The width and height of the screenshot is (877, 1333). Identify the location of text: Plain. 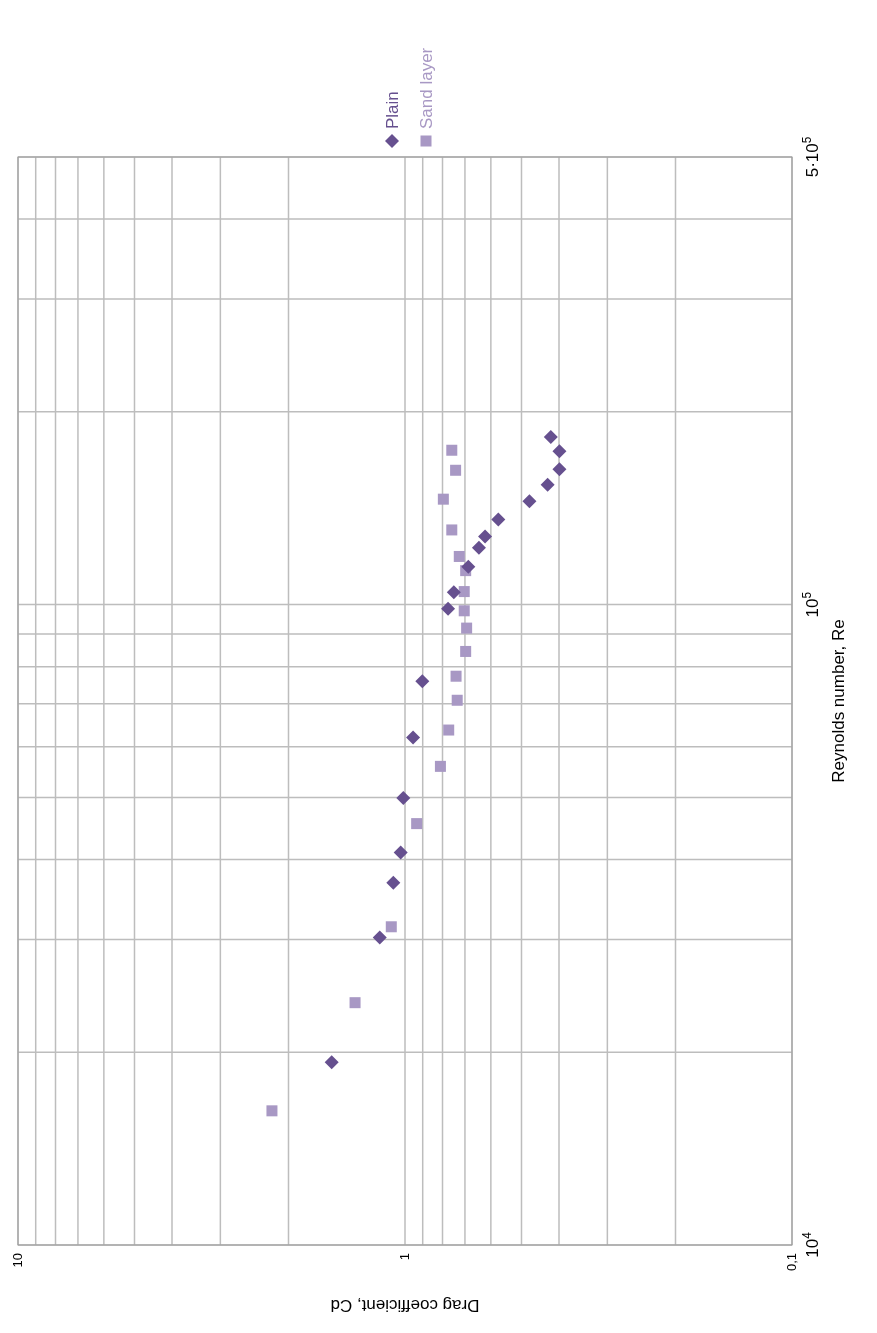
(392, 110).